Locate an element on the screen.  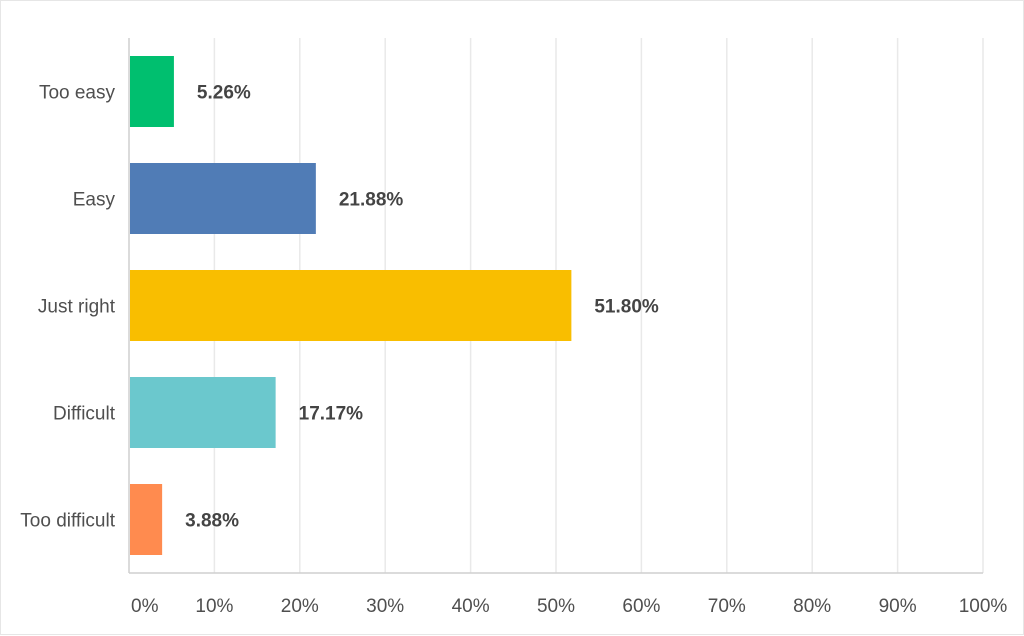
x-tick-label: 40% is located at coordinates (471, 606).